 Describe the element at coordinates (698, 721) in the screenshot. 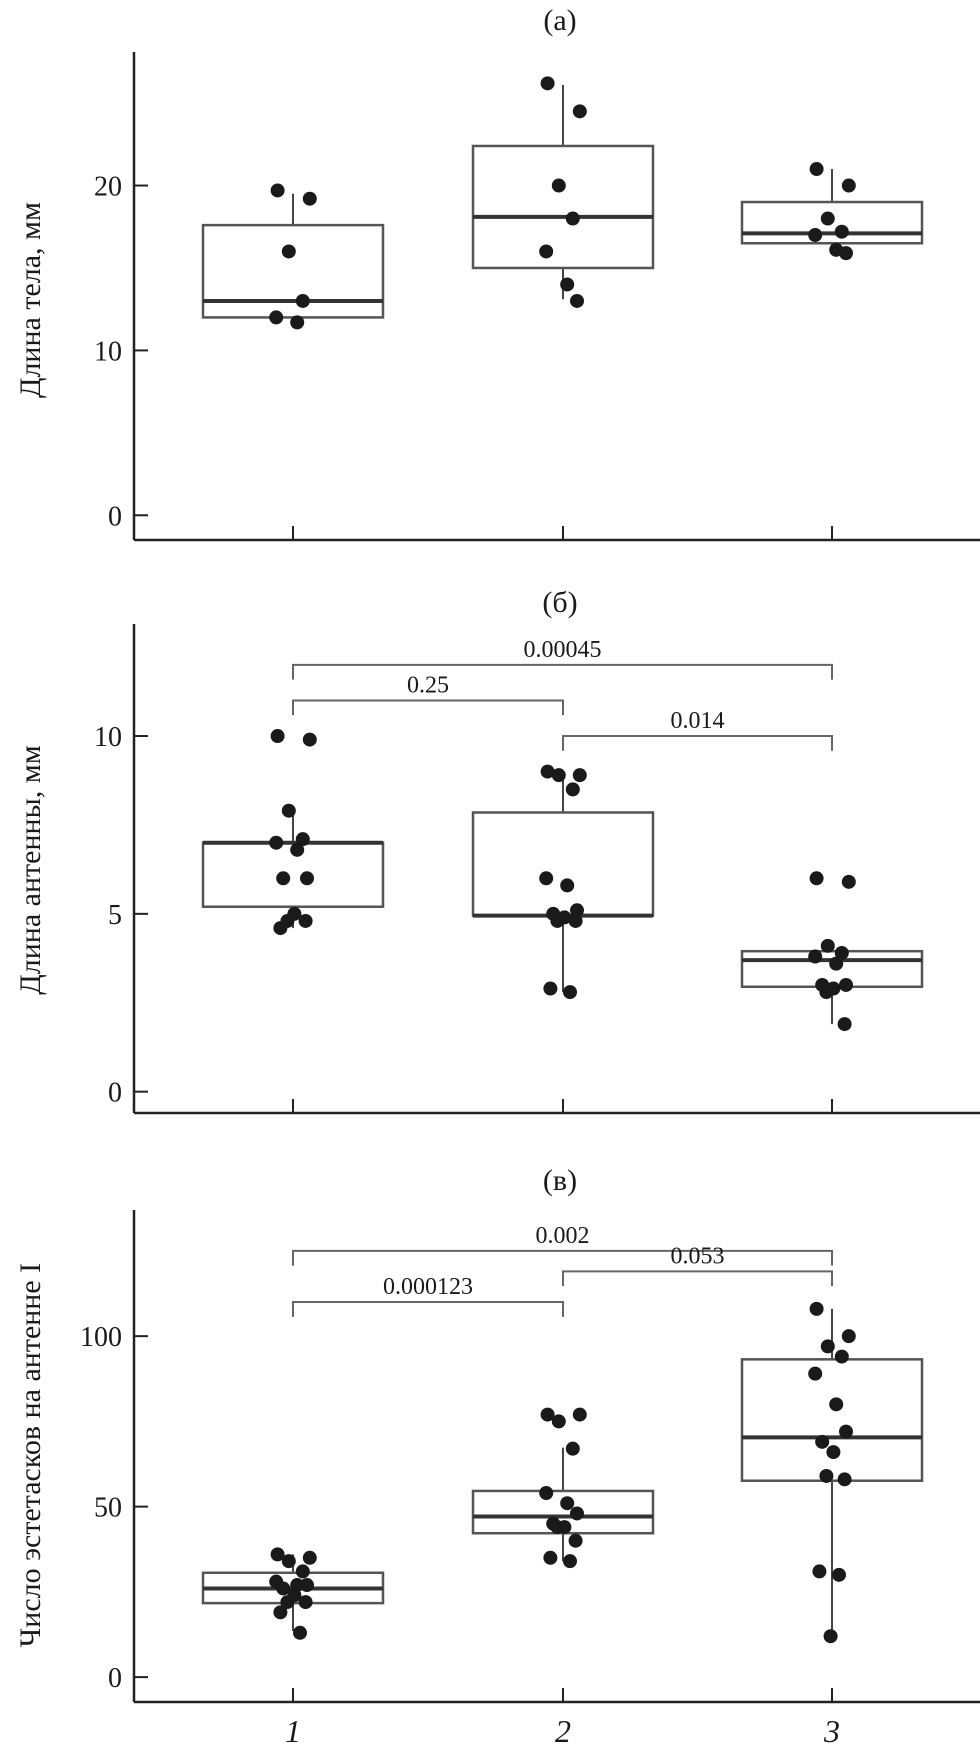

I see `p-value-label: 0.014` at that location.